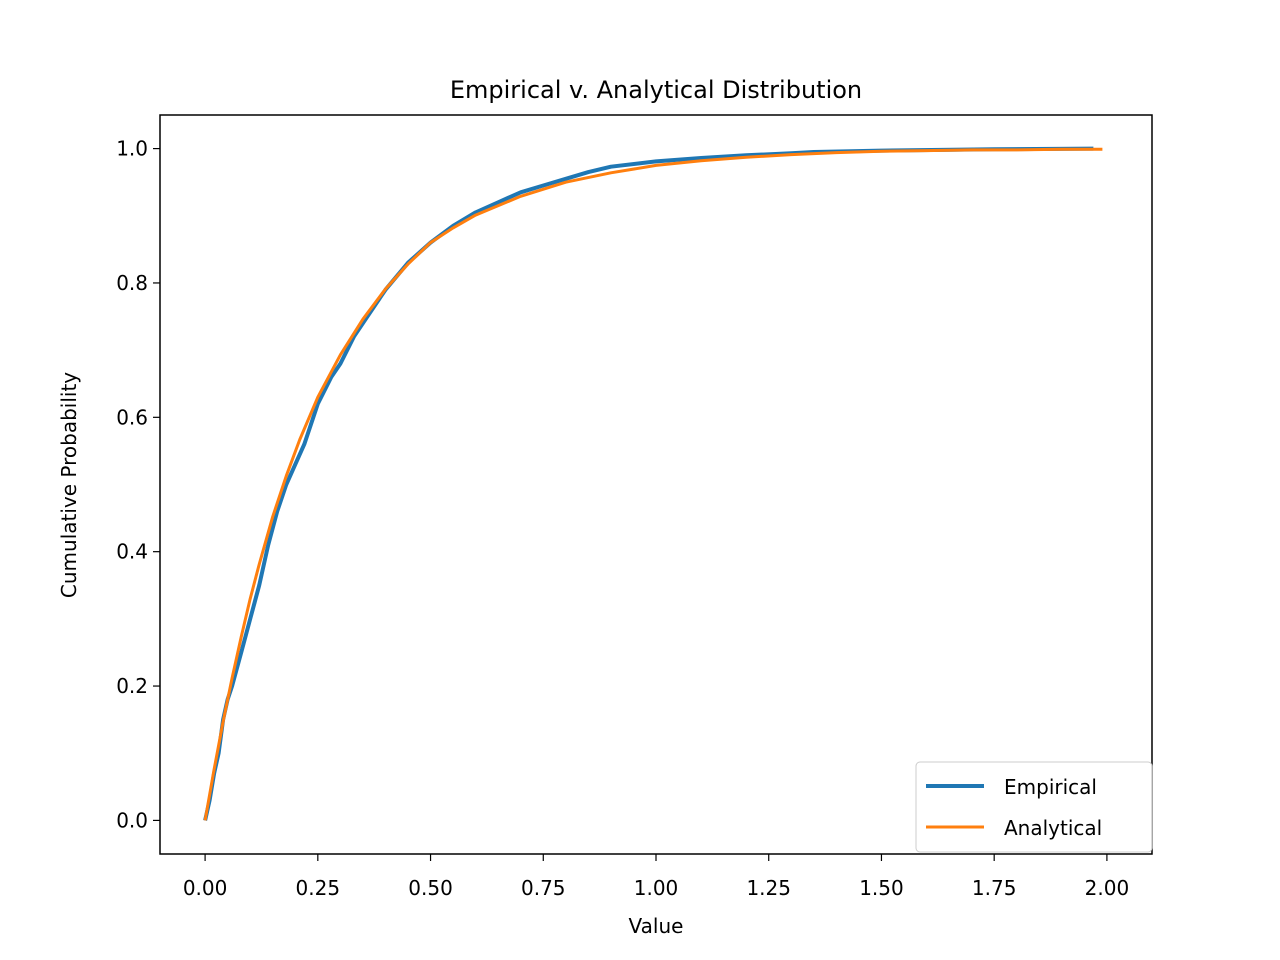 This screenshot has height=960, width=1280. Describe the element at coordinates (132, 686) in the screenshot. I see `y-tick-label: 0.2` at that location.